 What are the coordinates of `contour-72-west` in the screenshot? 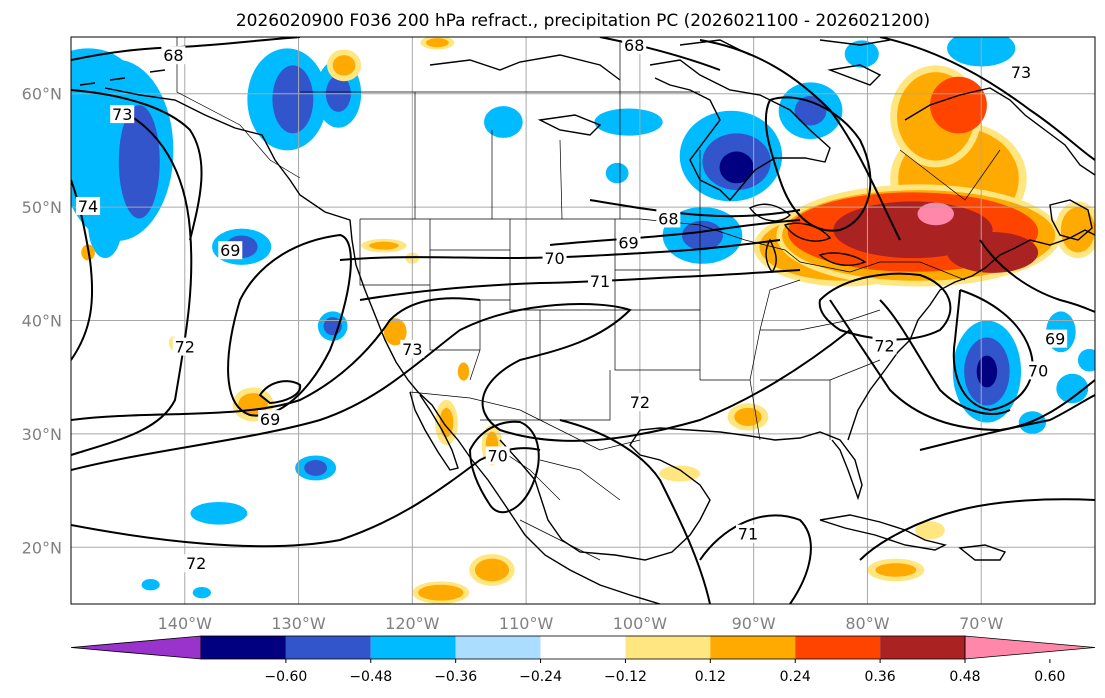 It's located at (132, 282).